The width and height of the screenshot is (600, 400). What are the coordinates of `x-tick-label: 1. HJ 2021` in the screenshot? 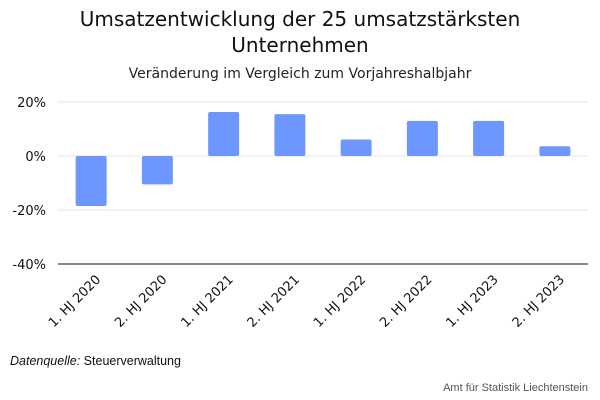 It's located at (207, 301).